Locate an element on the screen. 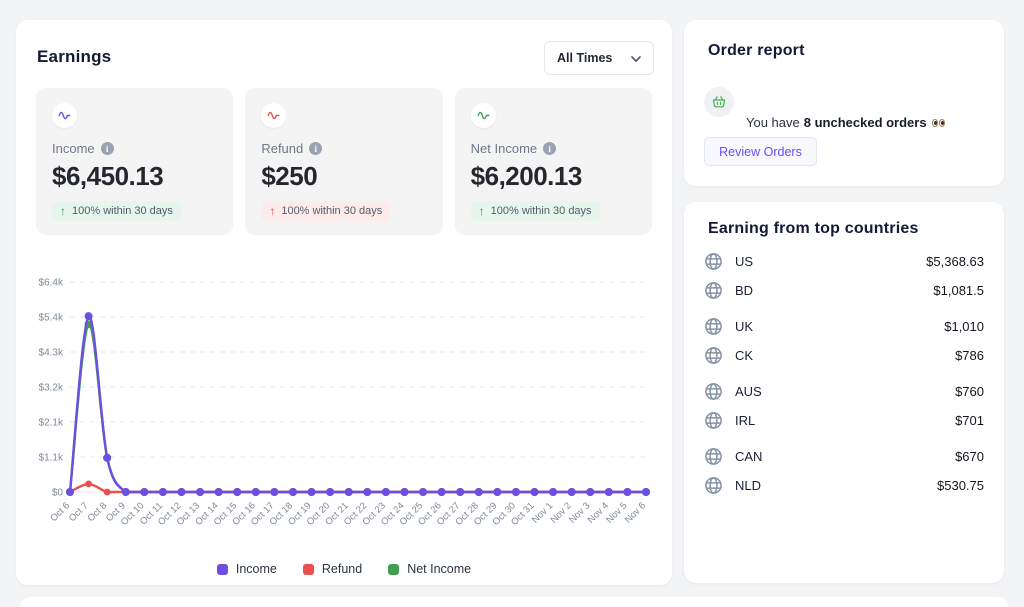  review-orders-label: Review Orders is located at coordinates (760, 151).